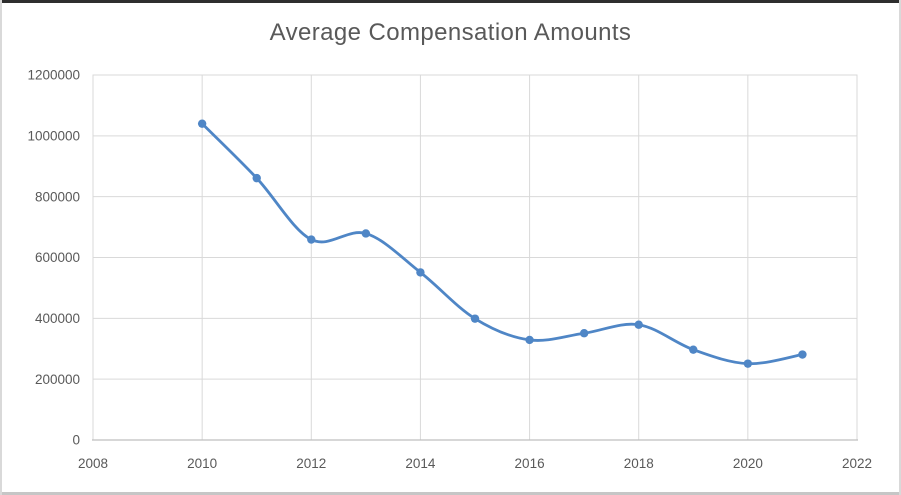  What do you see at coordinates (857, 463) in the screenshot?
I see `x-axis-tick-label: 2022` at bounding box center [857, 463].